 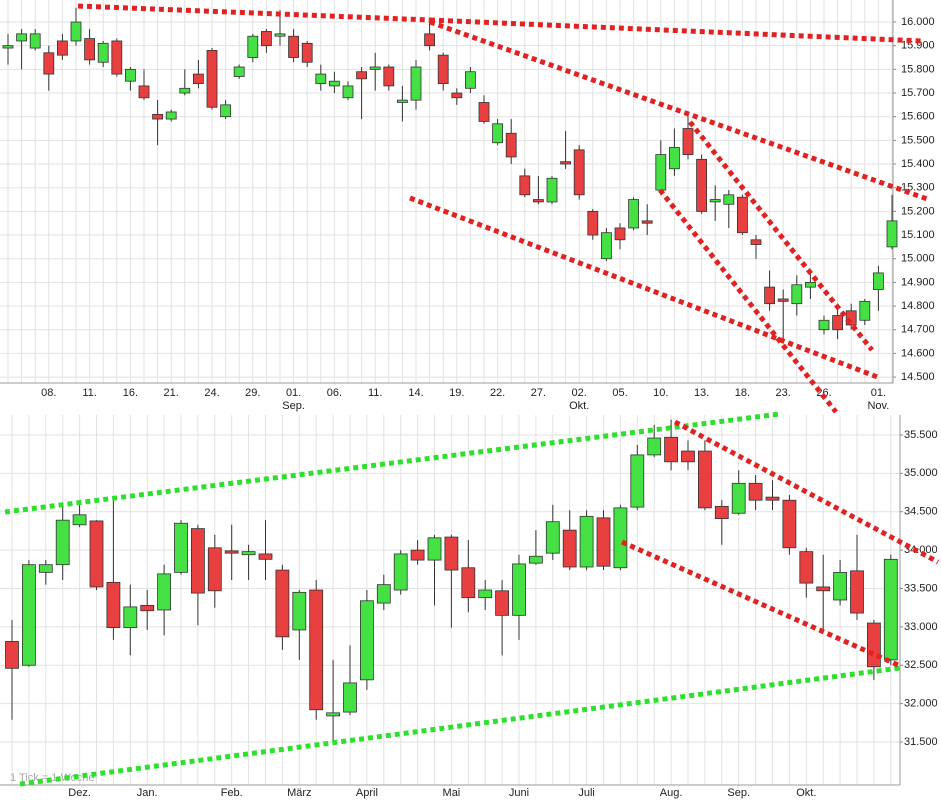 I want to click on x-tick-label: 11., so click(x=375, y=393).